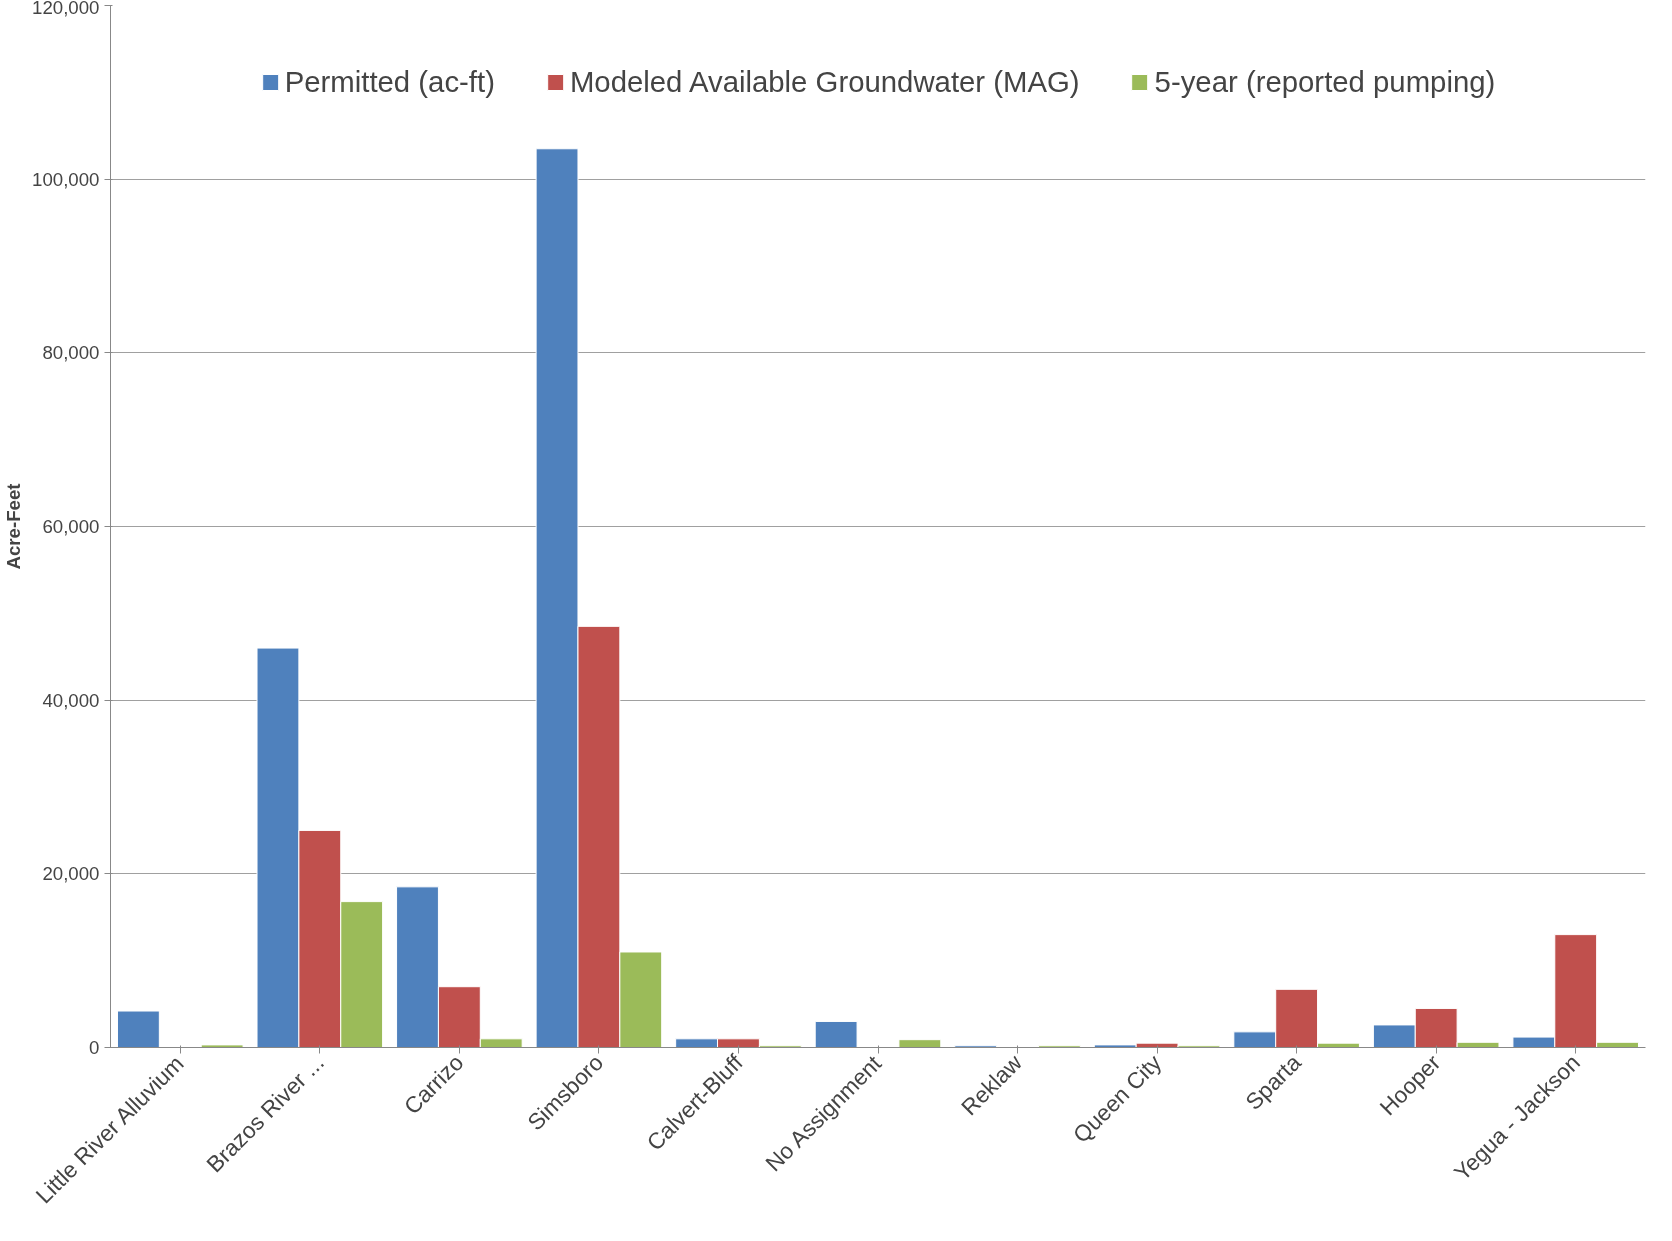 The width and height of the screenshot is (1672, 1241). I want to click on y-axis-title: Acre-Feet, so click(14, 526).